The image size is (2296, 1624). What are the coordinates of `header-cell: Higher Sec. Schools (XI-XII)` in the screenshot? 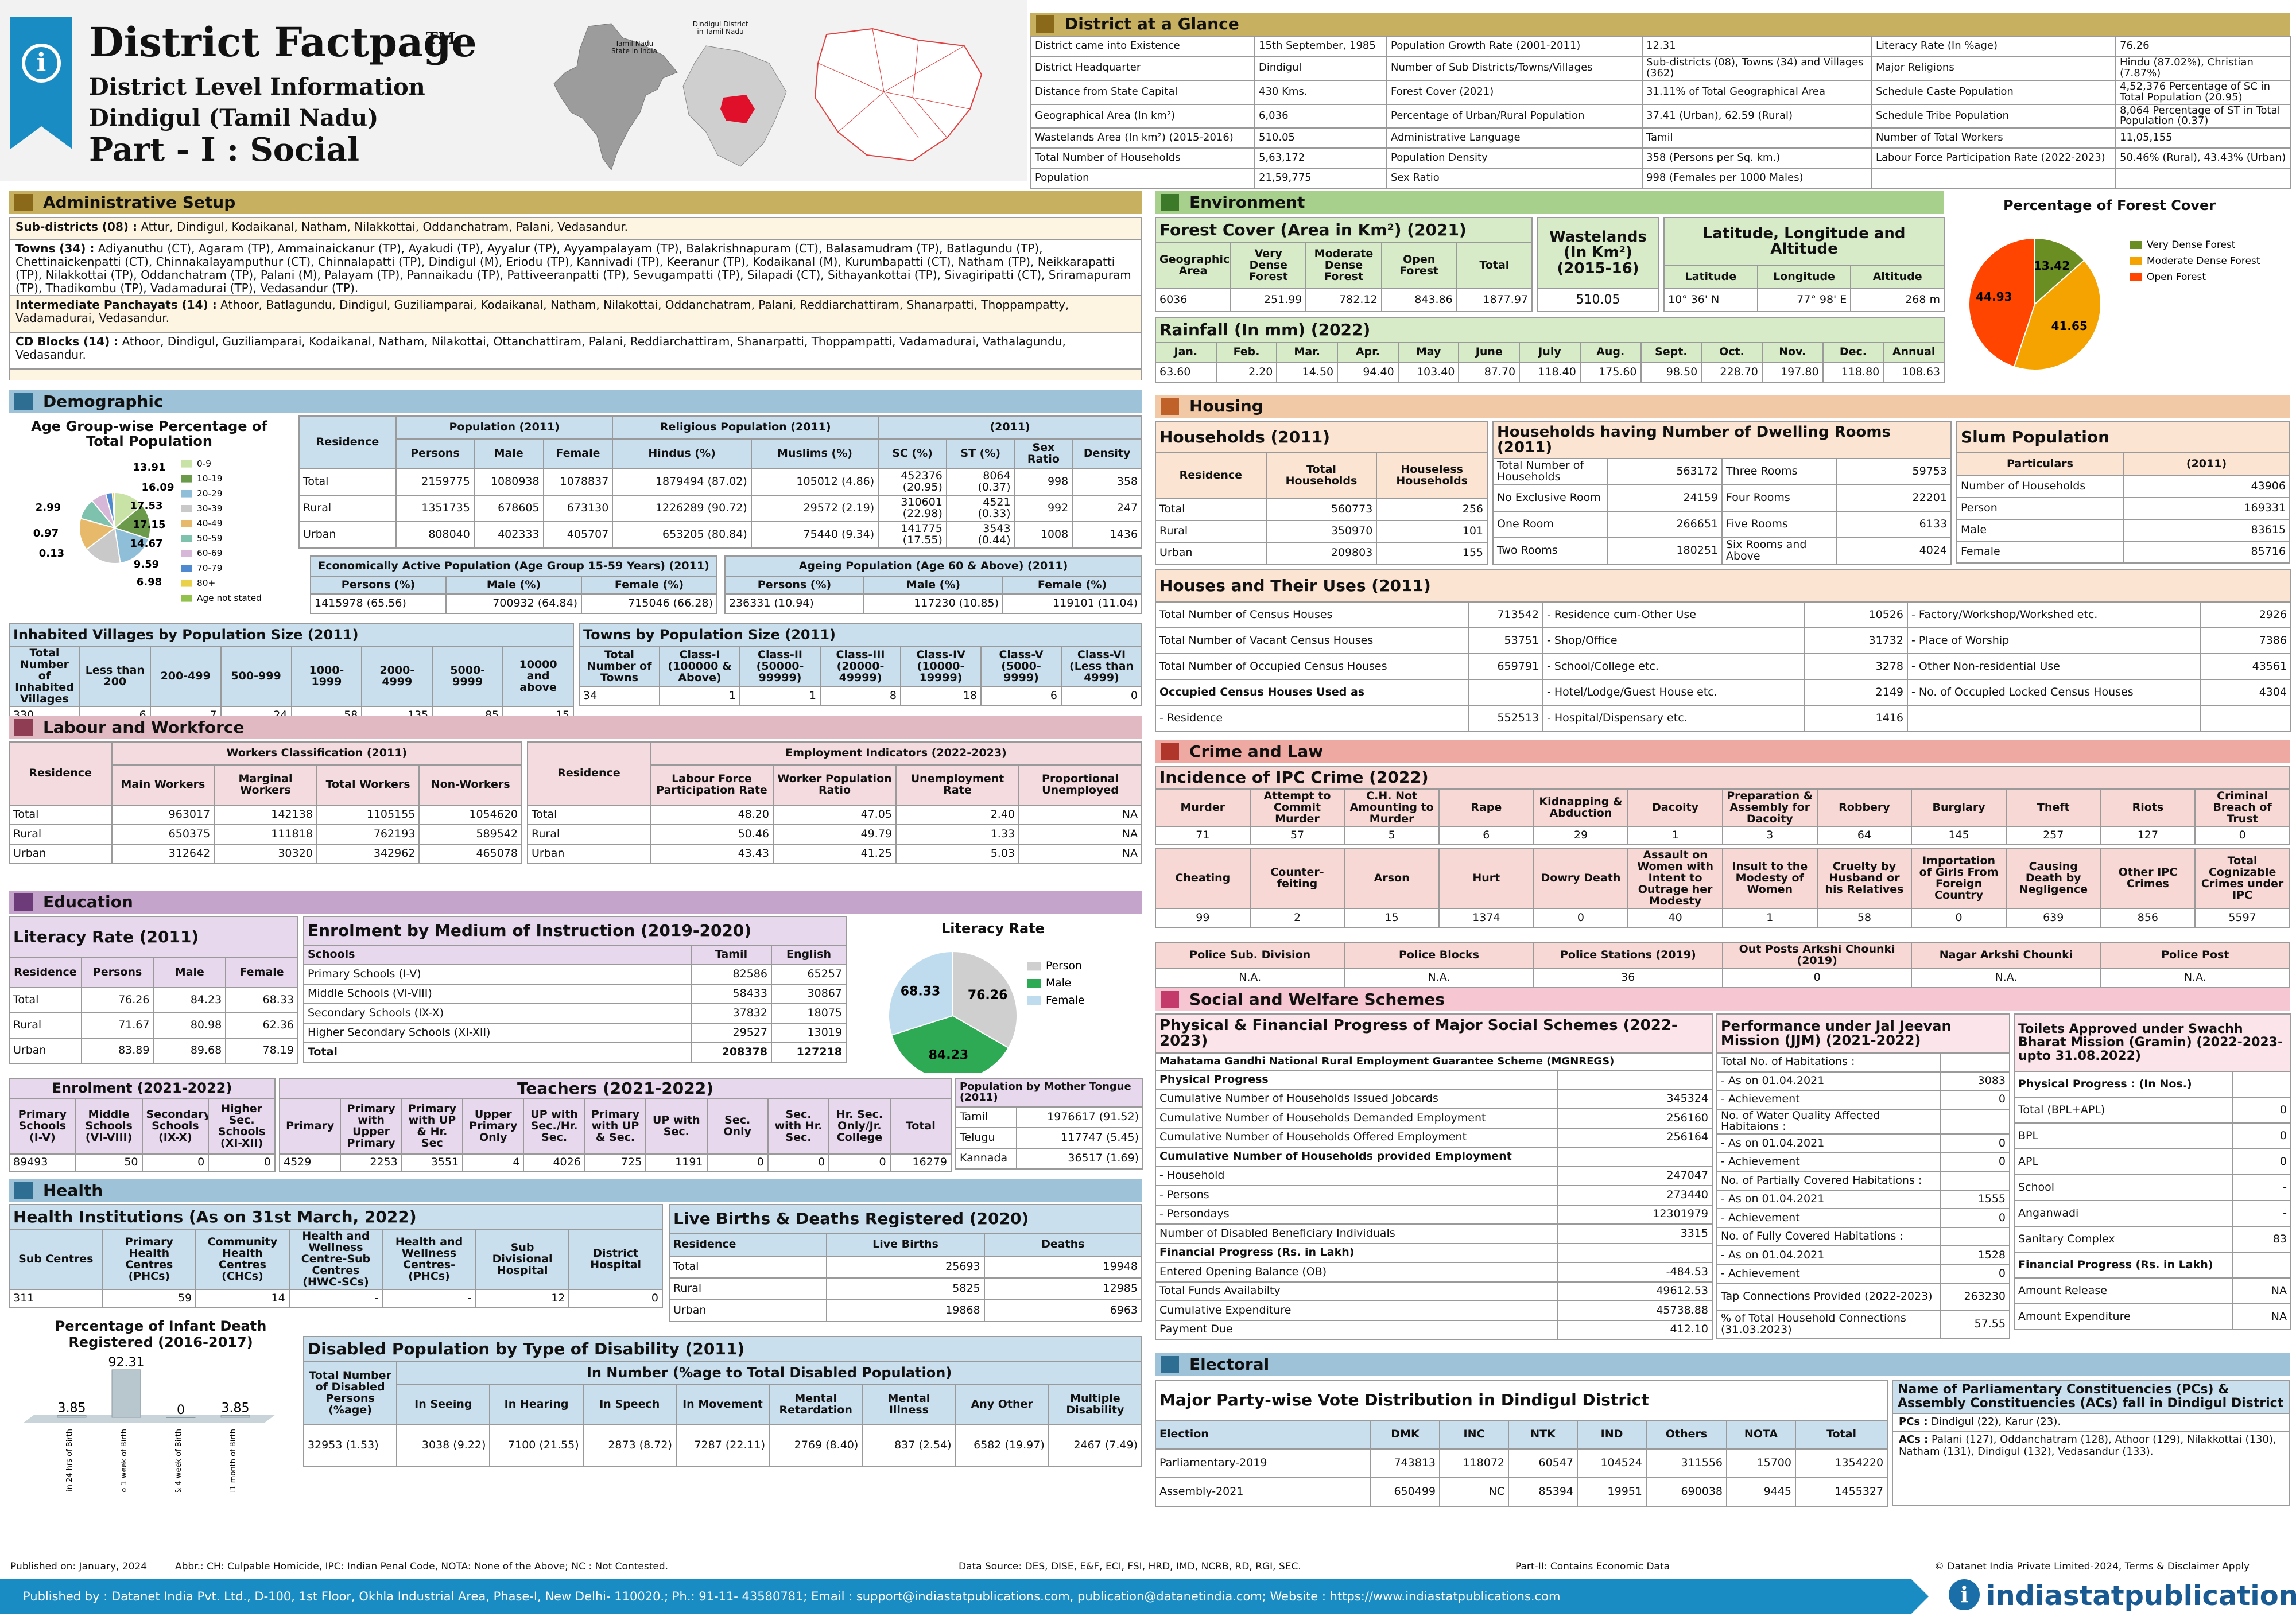 It's located at (242, 1126).